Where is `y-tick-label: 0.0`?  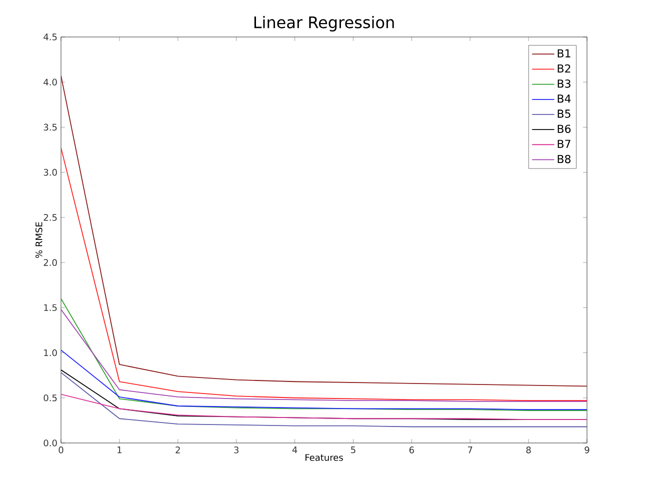 y-tick-label: 0.0 is located at coordinates (50, 443).